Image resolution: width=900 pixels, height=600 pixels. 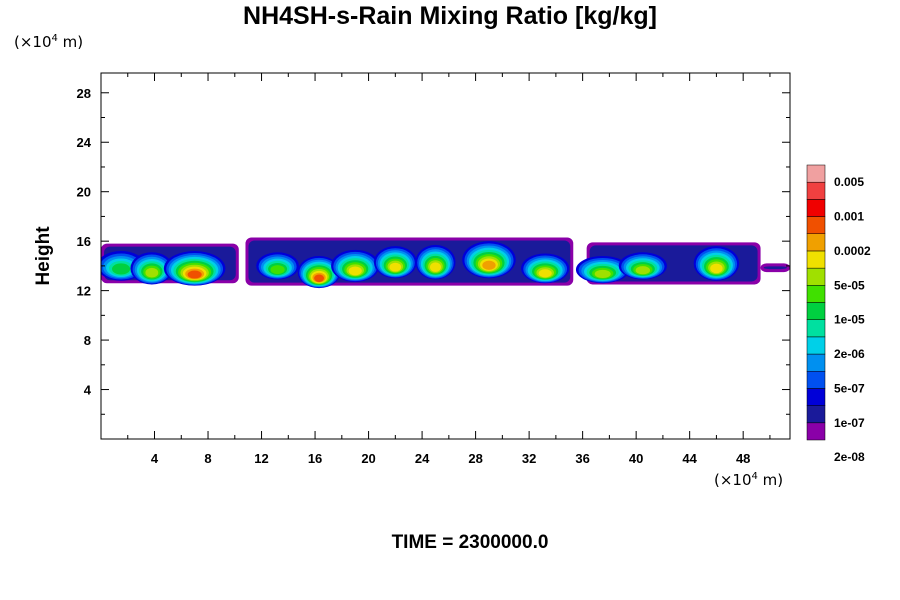 I want to click on time-label: TIME = 2300000.0, so click(x=470, y=542).